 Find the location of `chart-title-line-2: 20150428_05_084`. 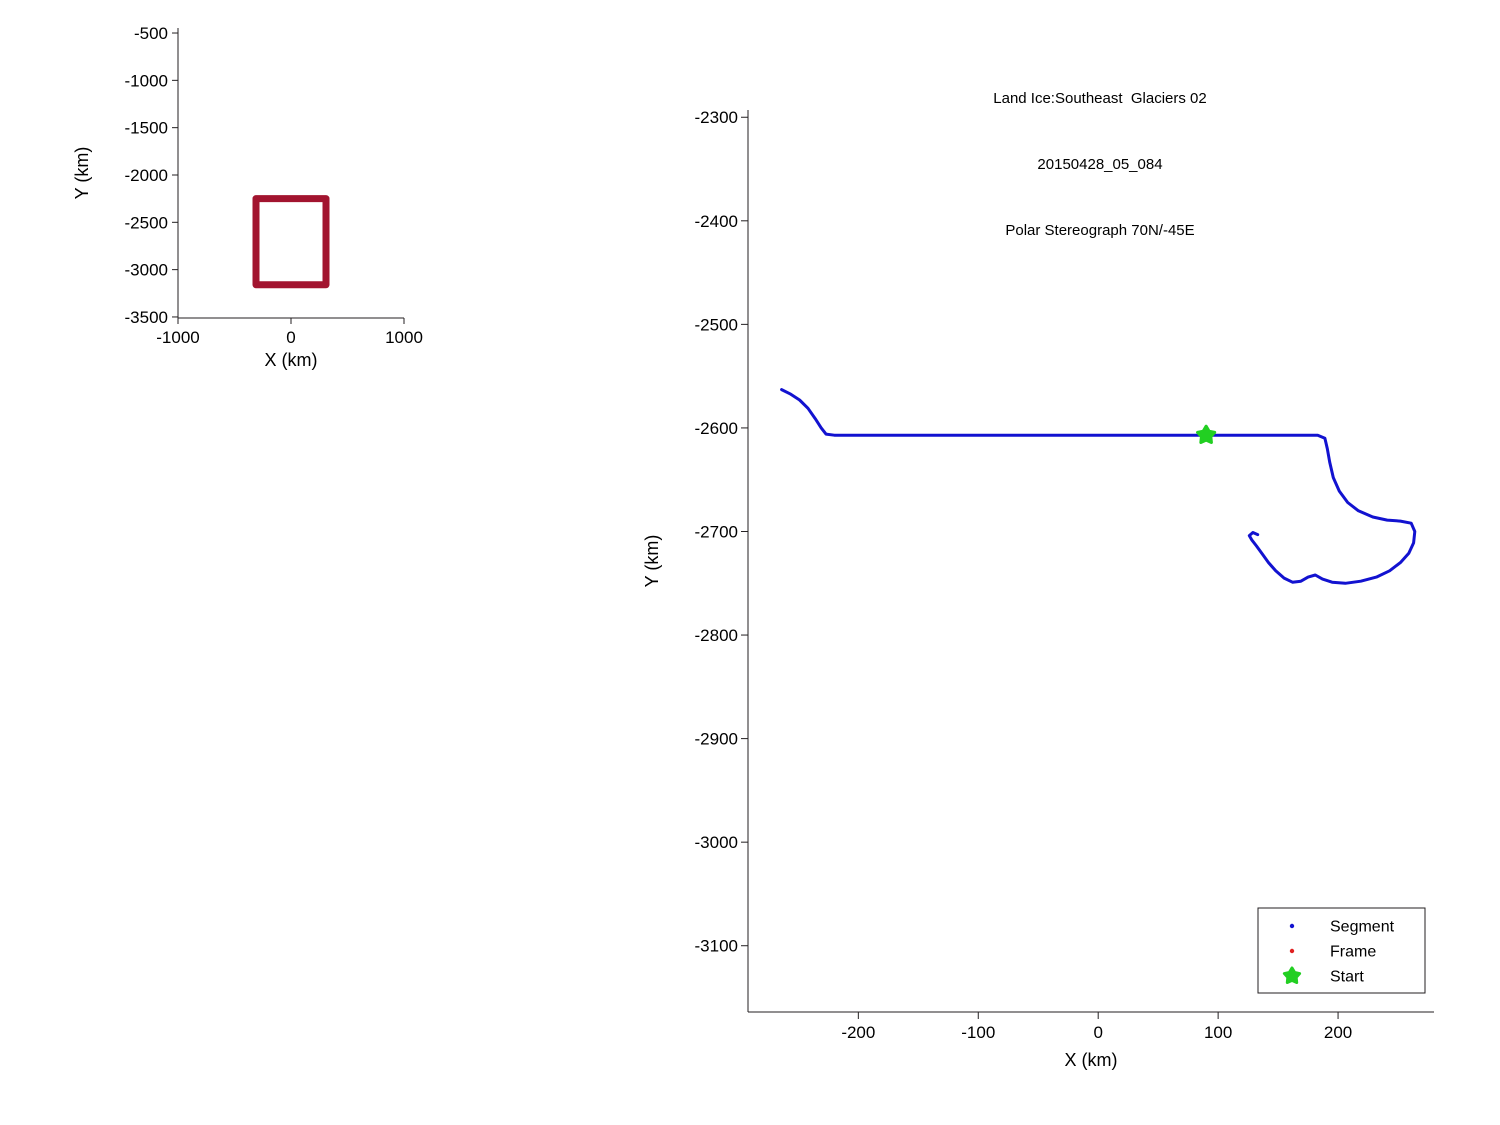

chart-title-line-2: 20150428_05_084 is located at coordinates (1100, 164).